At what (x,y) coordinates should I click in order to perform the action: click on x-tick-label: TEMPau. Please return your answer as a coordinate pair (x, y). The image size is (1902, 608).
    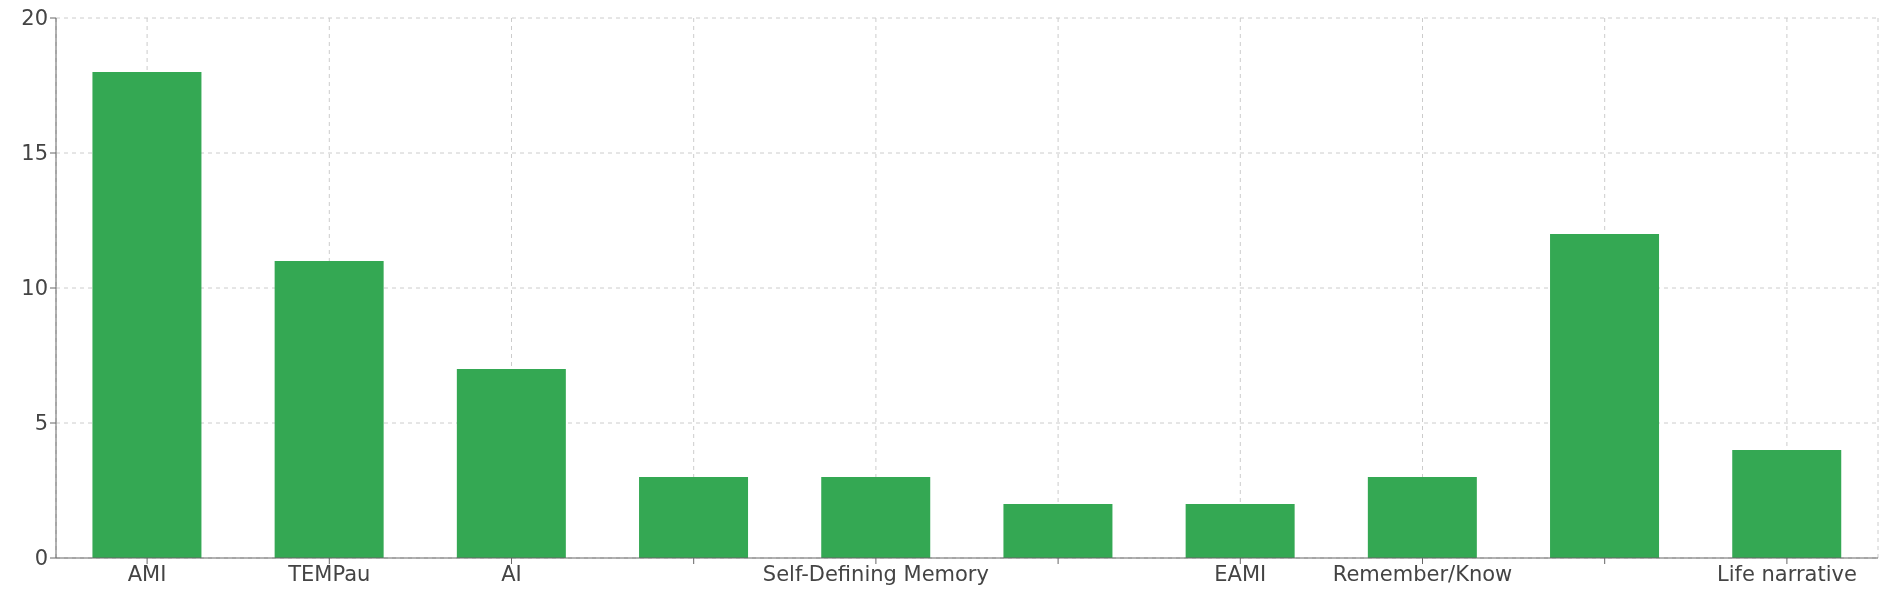
    Looking at the image, I should click on (329, 573).